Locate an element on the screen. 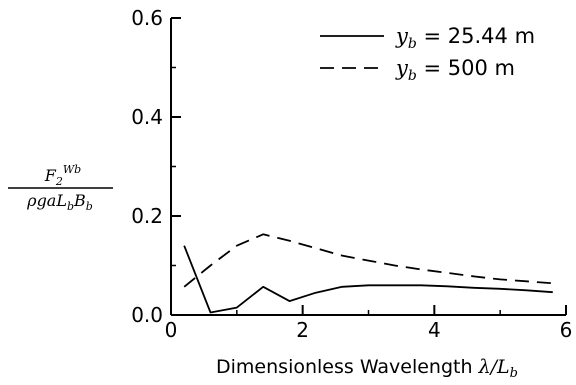  x-axis-title: Dimensionless Wavelength λ/Lb is located at coordinates (367, 368).